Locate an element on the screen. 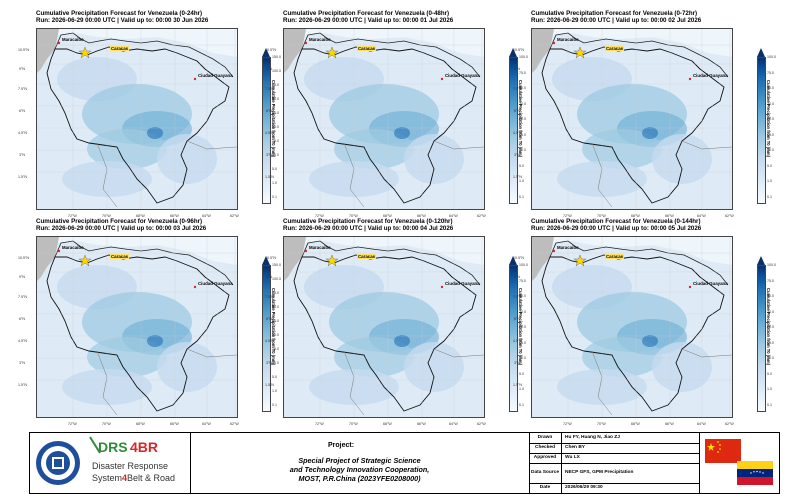 This screenshot has width=800, height=499. latitude-label: 4.5°N is located at coordinates (270, 133).